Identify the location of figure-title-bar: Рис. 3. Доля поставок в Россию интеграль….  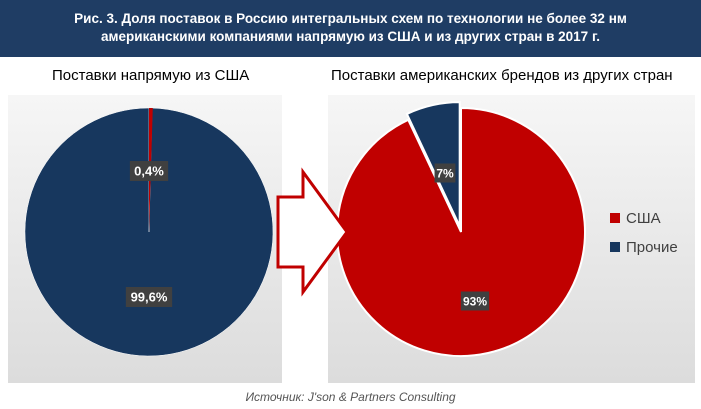
(350, 28).